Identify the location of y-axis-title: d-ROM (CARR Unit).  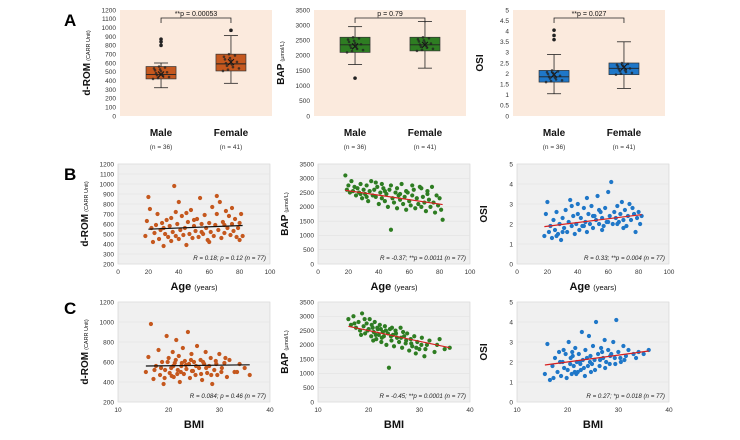
(85, 214).